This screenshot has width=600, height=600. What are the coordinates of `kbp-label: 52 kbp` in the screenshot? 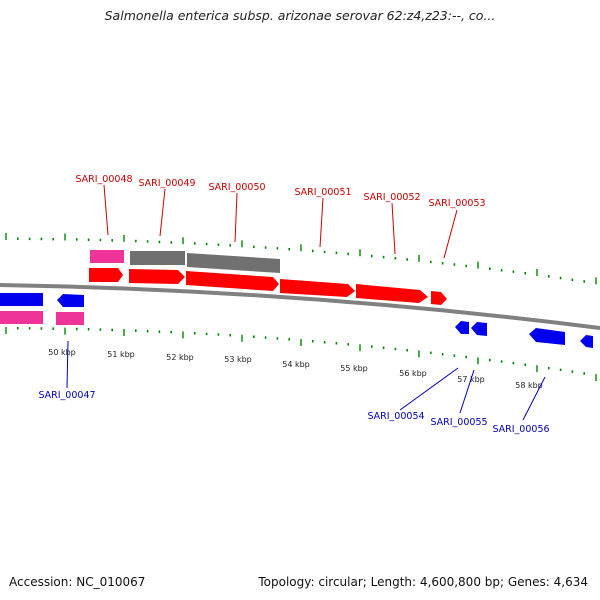 It's located at (180, 357).